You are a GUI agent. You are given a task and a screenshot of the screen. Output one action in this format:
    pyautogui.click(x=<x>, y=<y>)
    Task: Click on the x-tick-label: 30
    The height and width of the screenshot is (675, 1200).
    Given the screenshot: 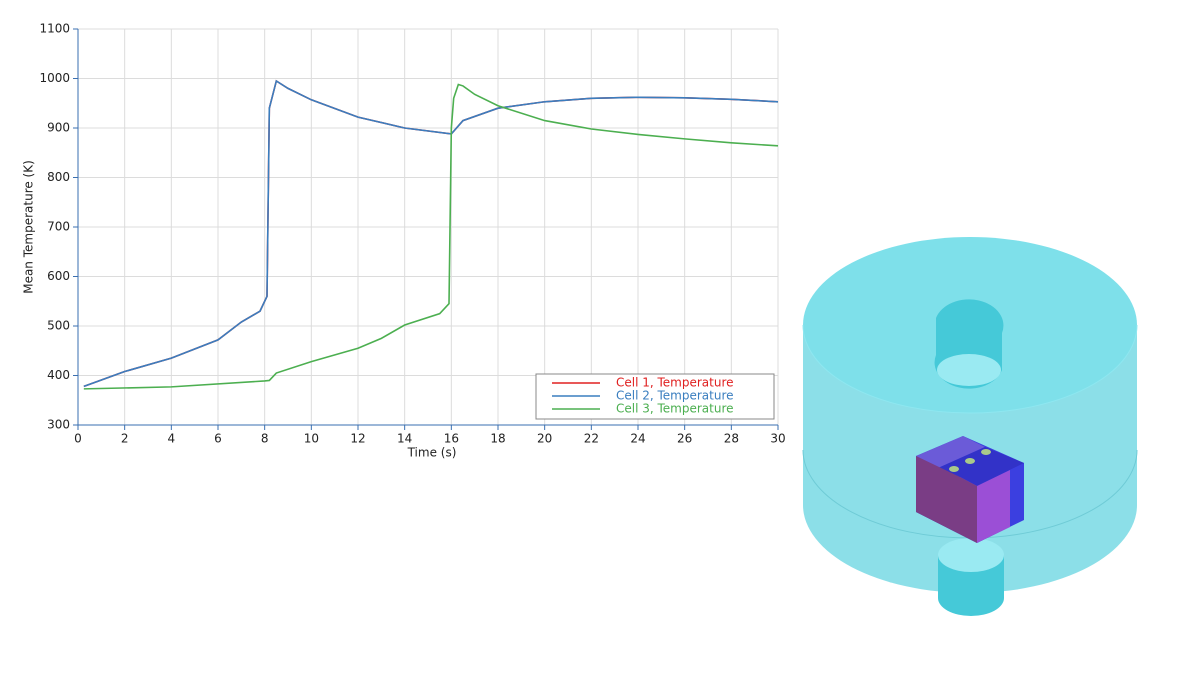 What is the action you would take?
    pyautogui.click(x=777, y=439)
    